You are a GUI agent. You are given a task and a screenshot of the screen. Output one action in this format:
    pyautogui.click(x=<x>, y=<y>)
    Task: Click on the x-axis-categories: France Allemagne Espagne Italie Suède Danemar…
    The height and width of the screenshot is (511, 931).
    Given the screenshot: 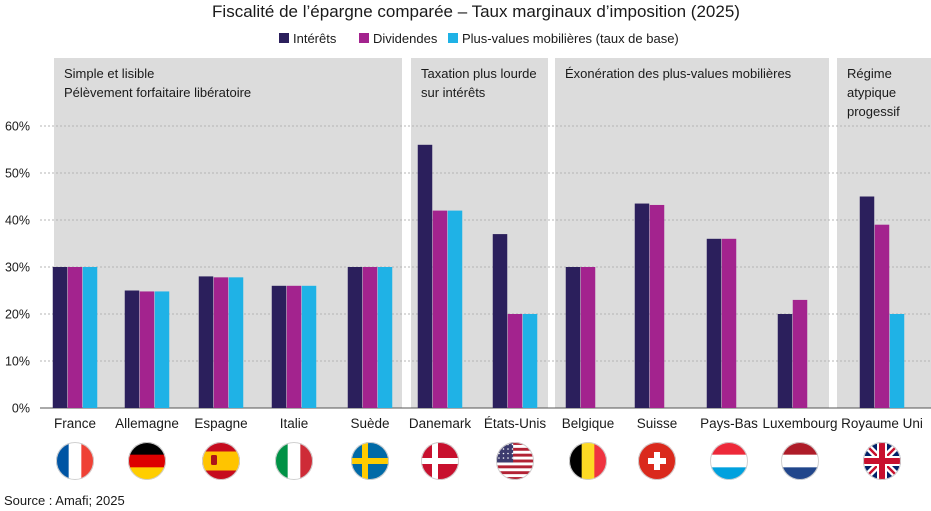 What is the action you would take?
    pyautogui.click(x=488, y=423)
    